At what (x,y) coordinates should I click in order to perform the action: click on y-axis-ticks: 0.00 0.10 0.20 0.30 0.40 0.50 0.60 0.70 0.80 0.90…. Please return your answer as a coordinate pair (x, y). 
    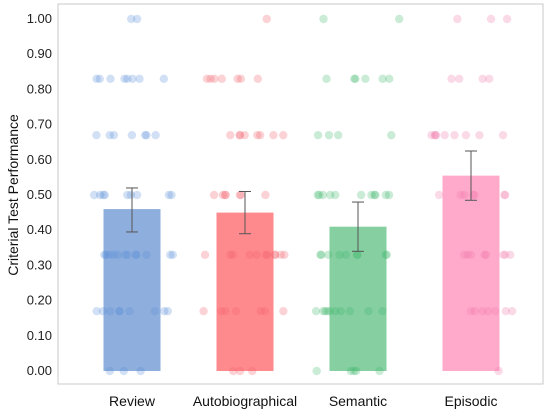
    Looking at the image, I should click on (39, 194).